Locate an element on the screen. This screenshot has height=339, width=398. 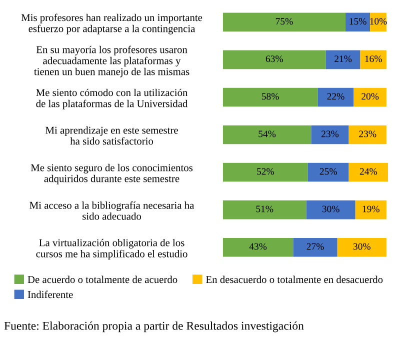
data-label: 24% is located at coordinates (369, 171).